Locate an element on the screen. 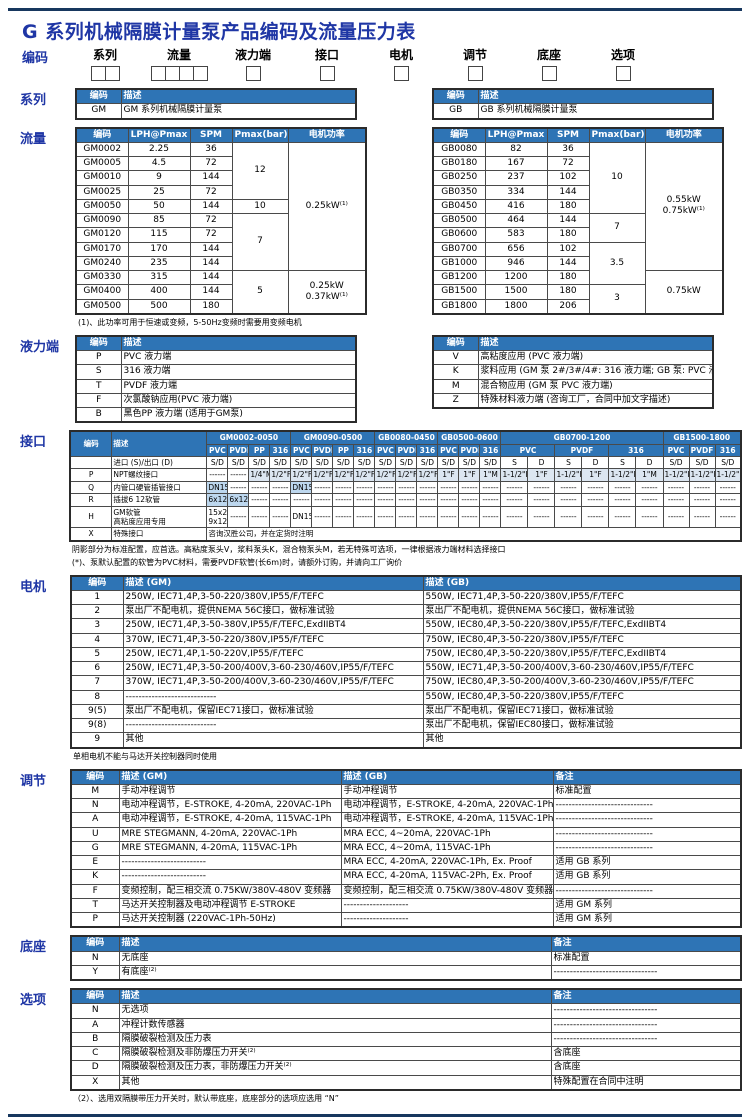 The image size is (750, 1117). cell: 1-1/2"M is located at coordinates (622, 475).